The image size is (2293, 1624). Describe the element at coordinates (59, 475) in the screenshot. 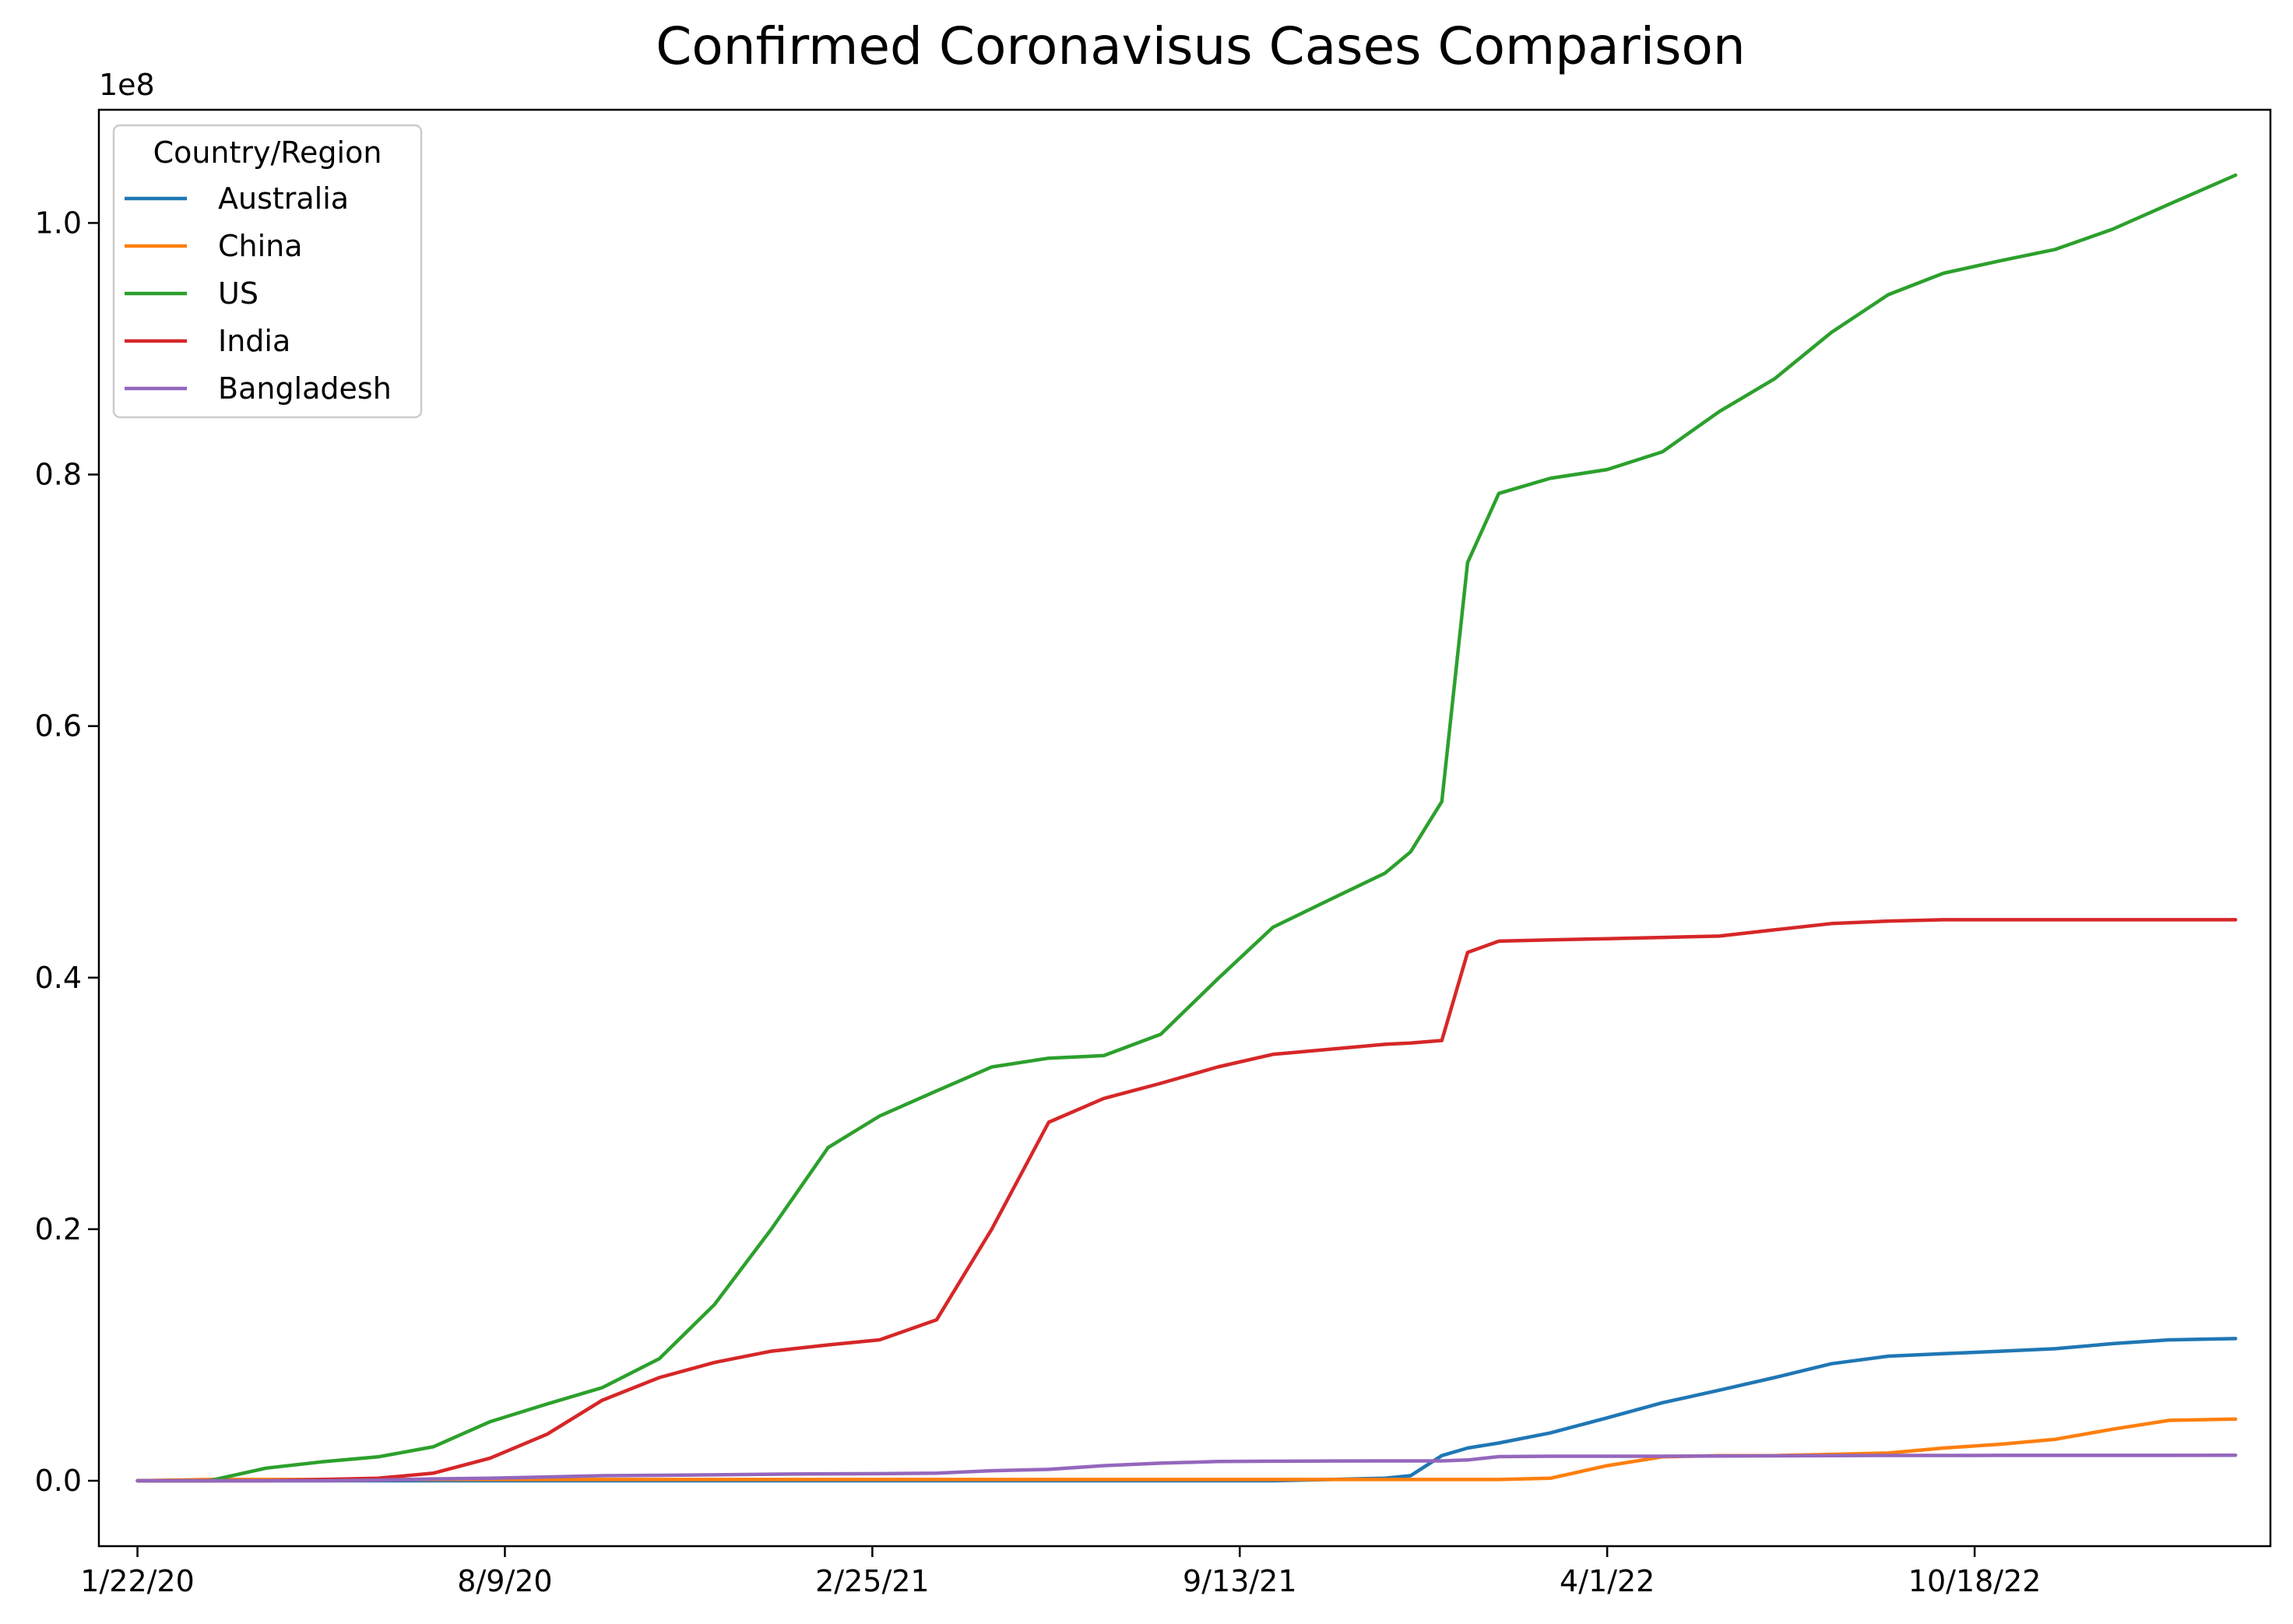

I see `y-tick-label: 0.8` at that location.